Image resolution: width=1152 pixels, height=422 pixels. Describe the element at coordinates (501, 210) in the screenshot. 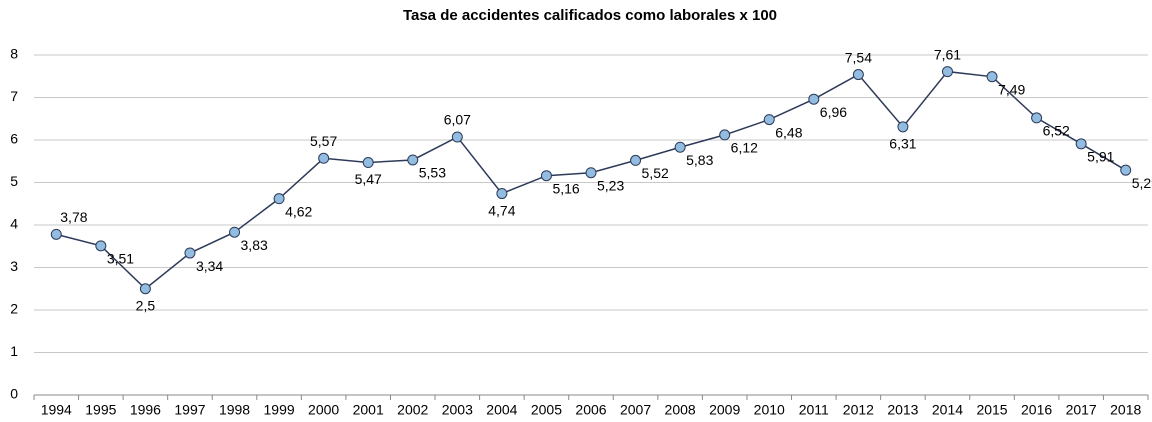

I see `data-label: 4,74` at that location.